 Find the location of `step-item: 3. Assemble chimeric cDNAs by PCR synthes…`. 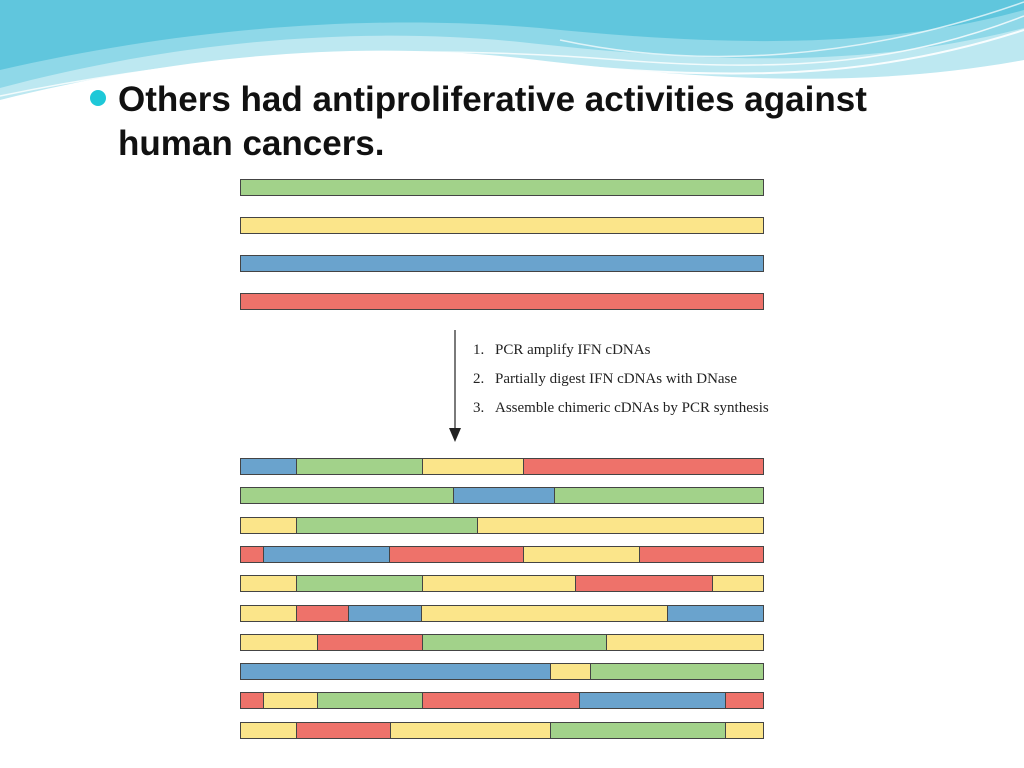

step-item: 3. Assemble chimeric cDNAs by PCR synthes… is located at coordinates (643, 412).